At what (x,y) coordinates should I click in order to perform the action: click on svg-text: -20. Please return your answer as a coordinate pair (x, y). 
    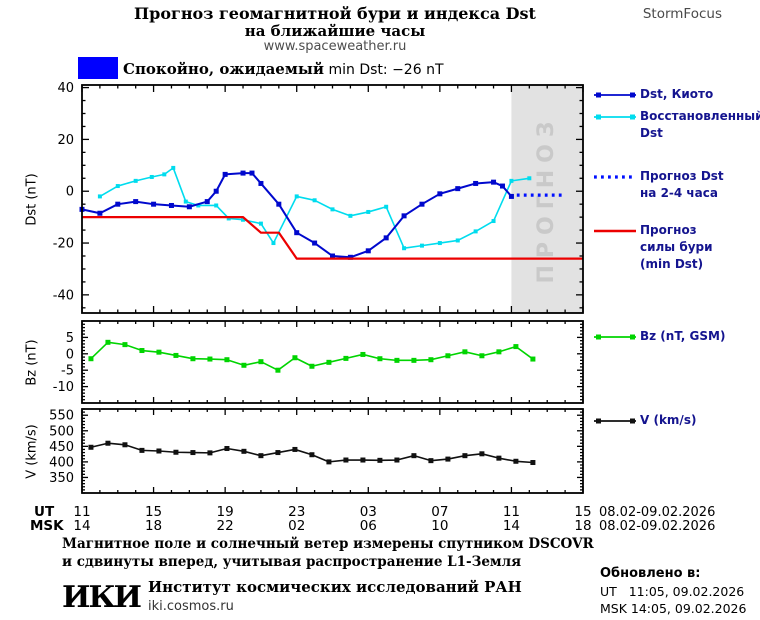
    Looking at the image, I should click on (63, 244).